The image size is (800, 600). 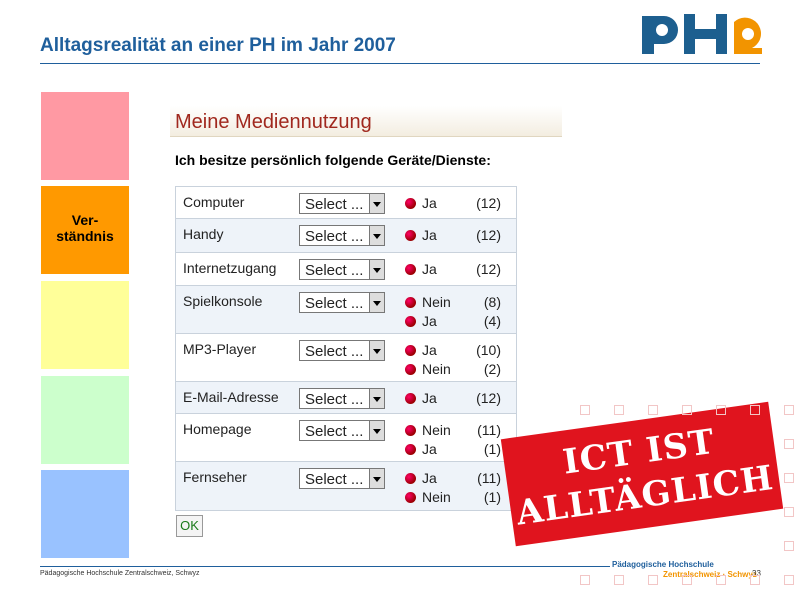 I want to click on option-count: (4), so click(x=492, y=321).